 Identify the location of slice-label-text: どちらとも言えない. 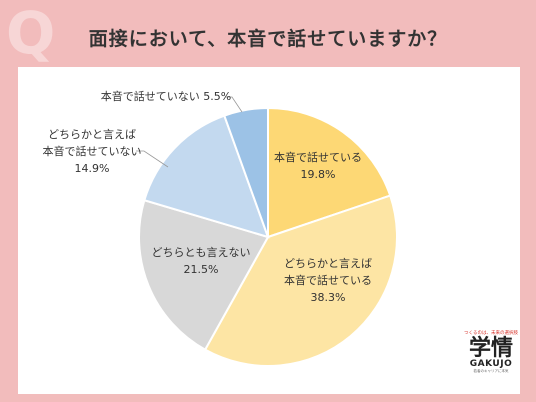
(201, 252).